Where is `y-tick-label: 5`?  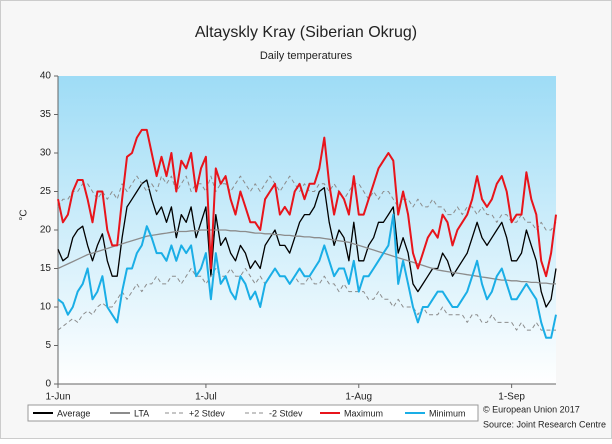
y-tick-label: 5 is located at coordinates (48, 345).